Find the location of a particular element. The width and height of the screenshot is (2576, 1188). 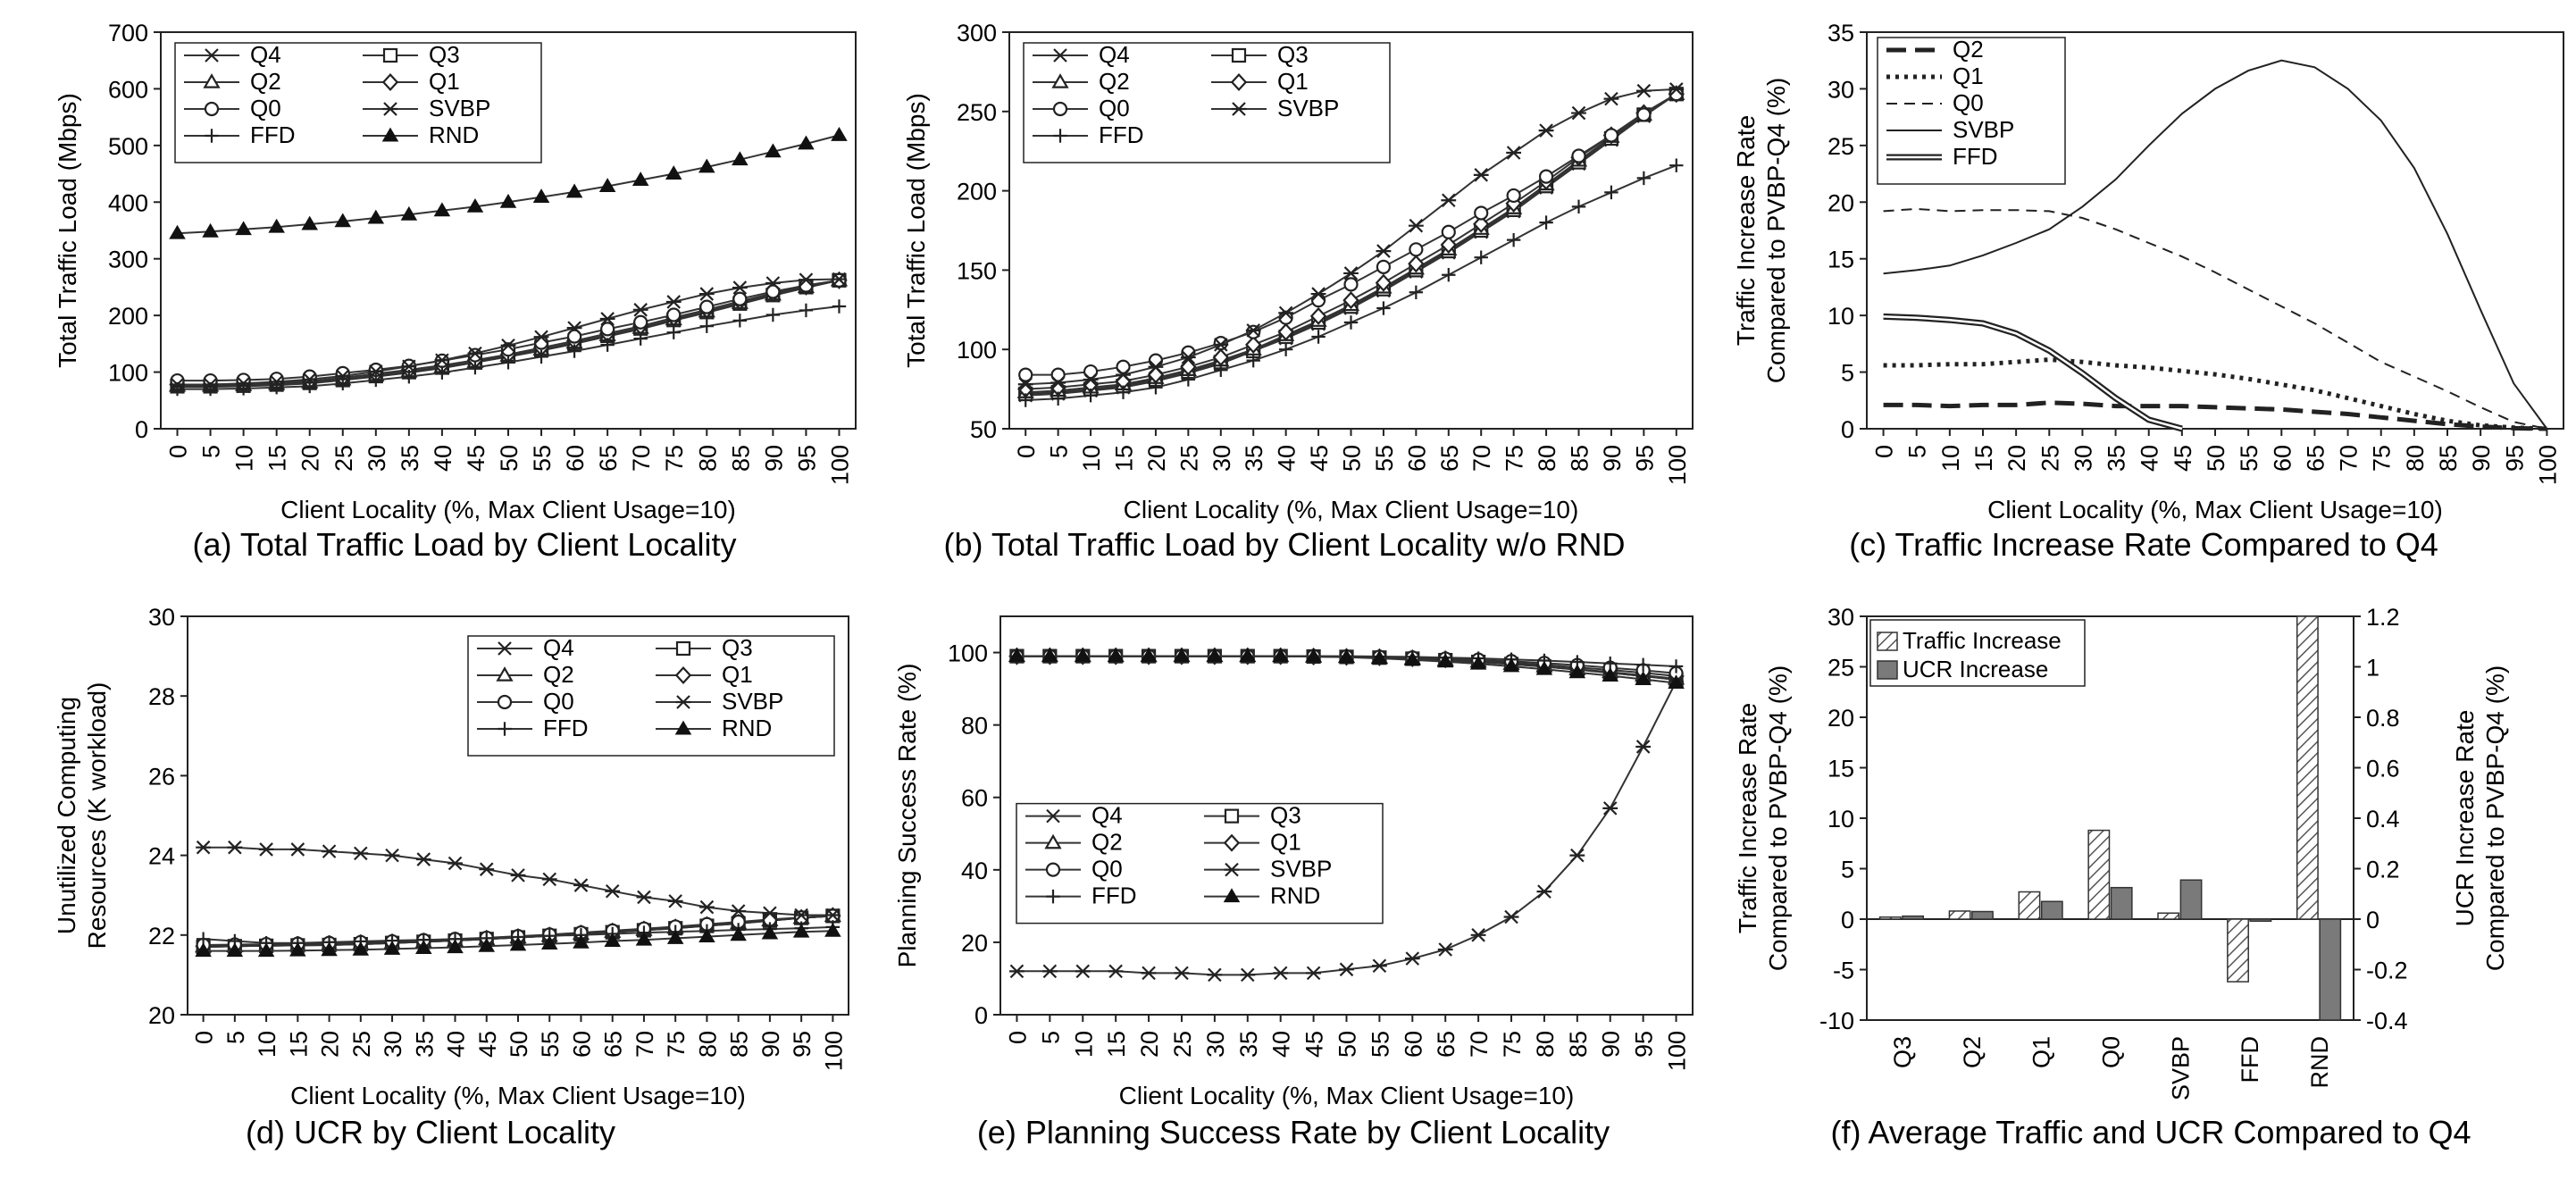

x-tick-label: 65 is located at coordinates (1446, 1044).